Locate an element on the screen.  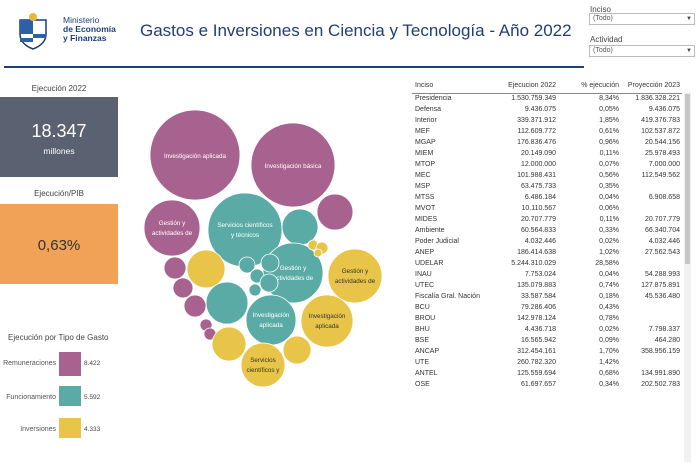
gasto-label: Remuneraciones is located at coordinates (29, 363).